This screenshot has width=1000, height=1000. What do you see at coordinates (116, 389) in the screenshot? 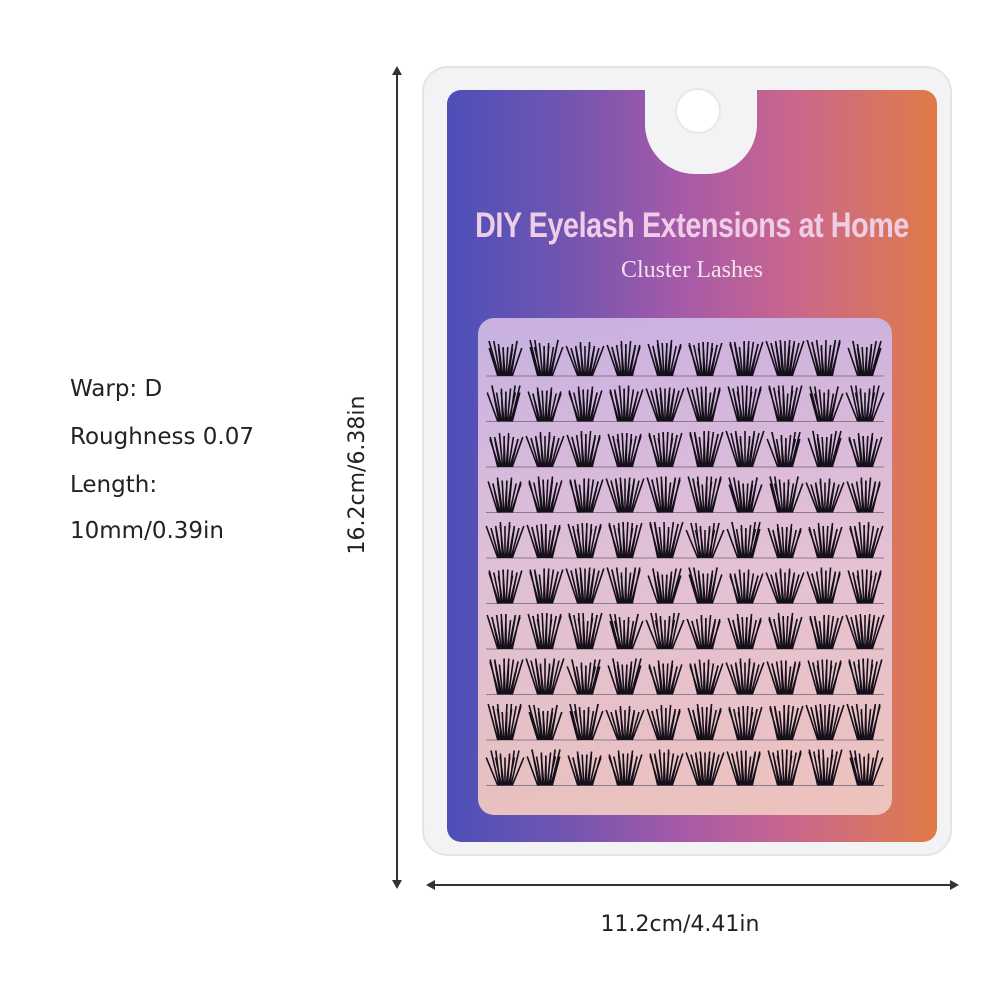
I see `warp-spec: Warp: D` at bounding box center [116, 389].